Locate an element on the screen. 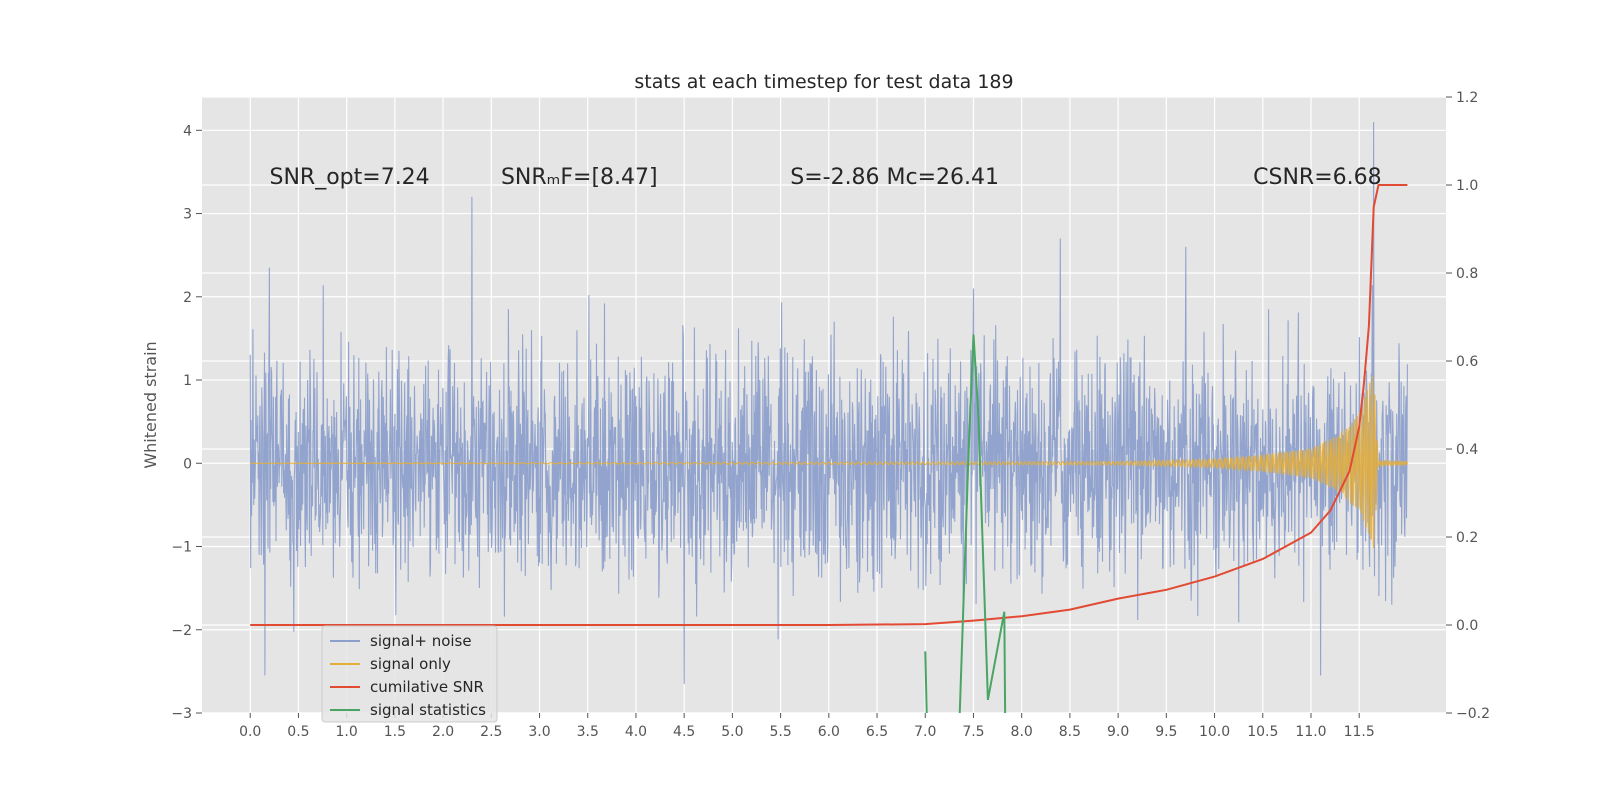 This screenshot has height=800, width=1600. annotation-1: SNRₘF=[8.47] is located at coordinates (579, 177).